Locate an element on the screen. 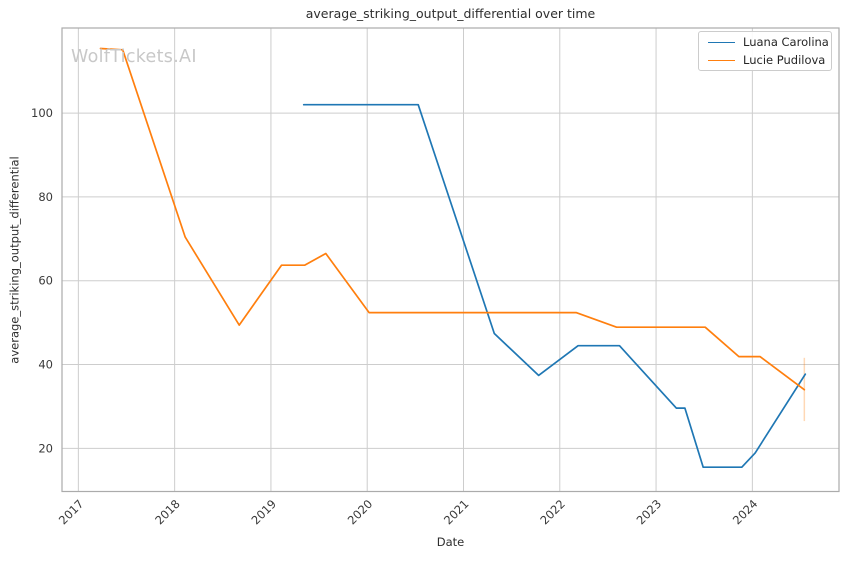  legend-label: Luana Carolina is located at coordinates (786, 42).